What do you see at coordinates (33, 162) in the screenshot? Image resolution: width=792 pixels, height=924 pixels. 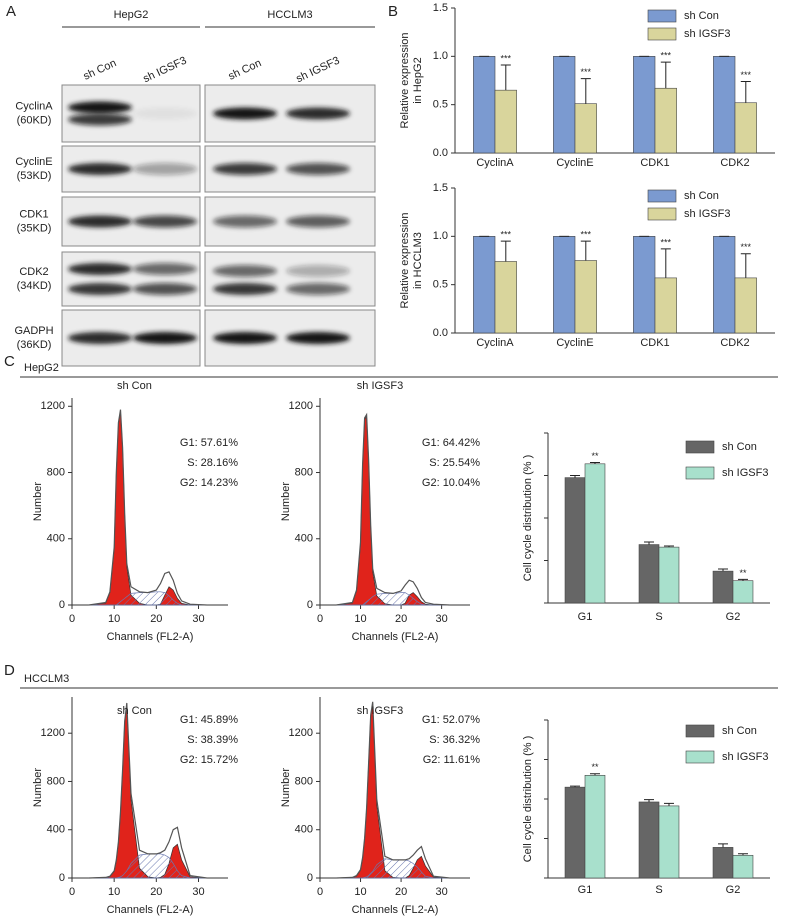 I see `blot-row-label: CyclinE` at bounding box center [33, 162].